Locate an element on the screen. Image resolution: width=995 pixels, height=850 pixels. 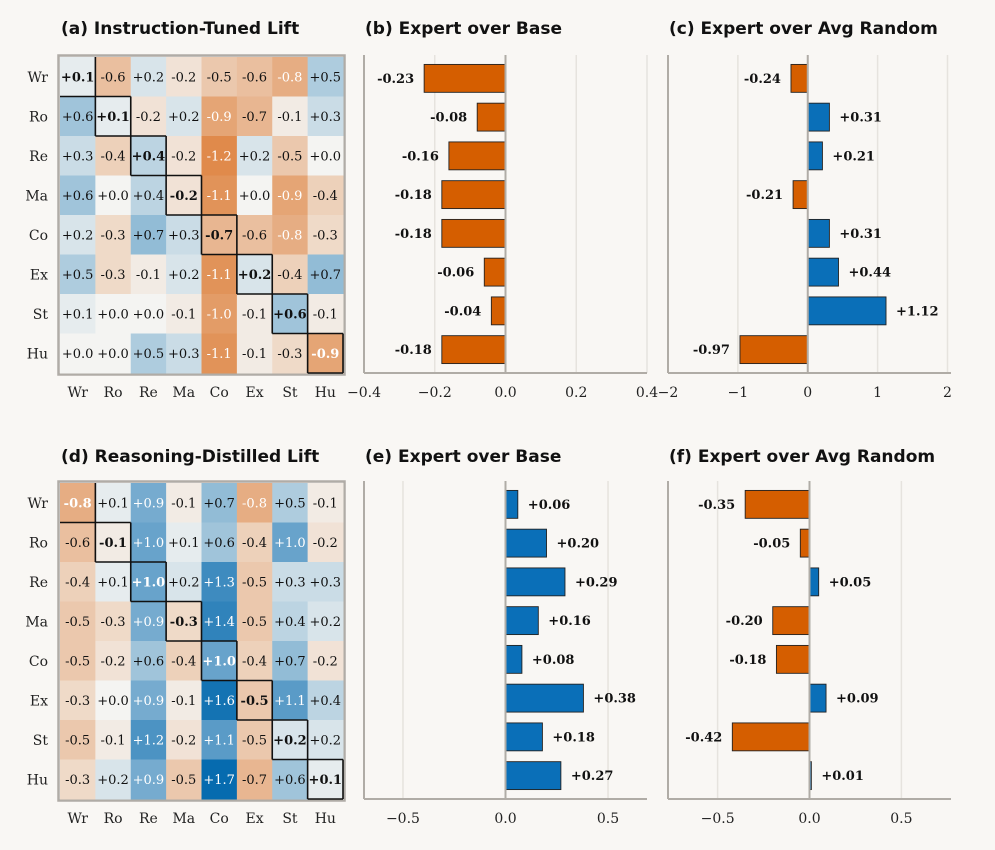
bar-value-label: -0.20 is located at coordinates (744, 621).